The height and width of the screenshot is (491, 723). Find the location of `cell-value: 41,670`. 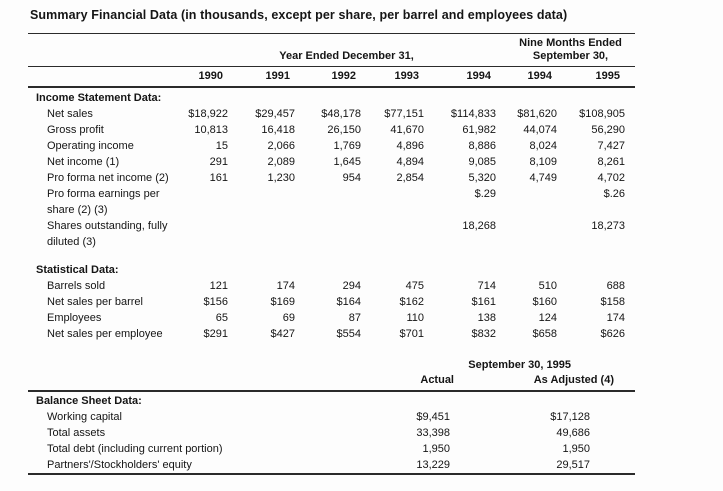

cell-value: 41,670 is located at coordinates (407, 130).